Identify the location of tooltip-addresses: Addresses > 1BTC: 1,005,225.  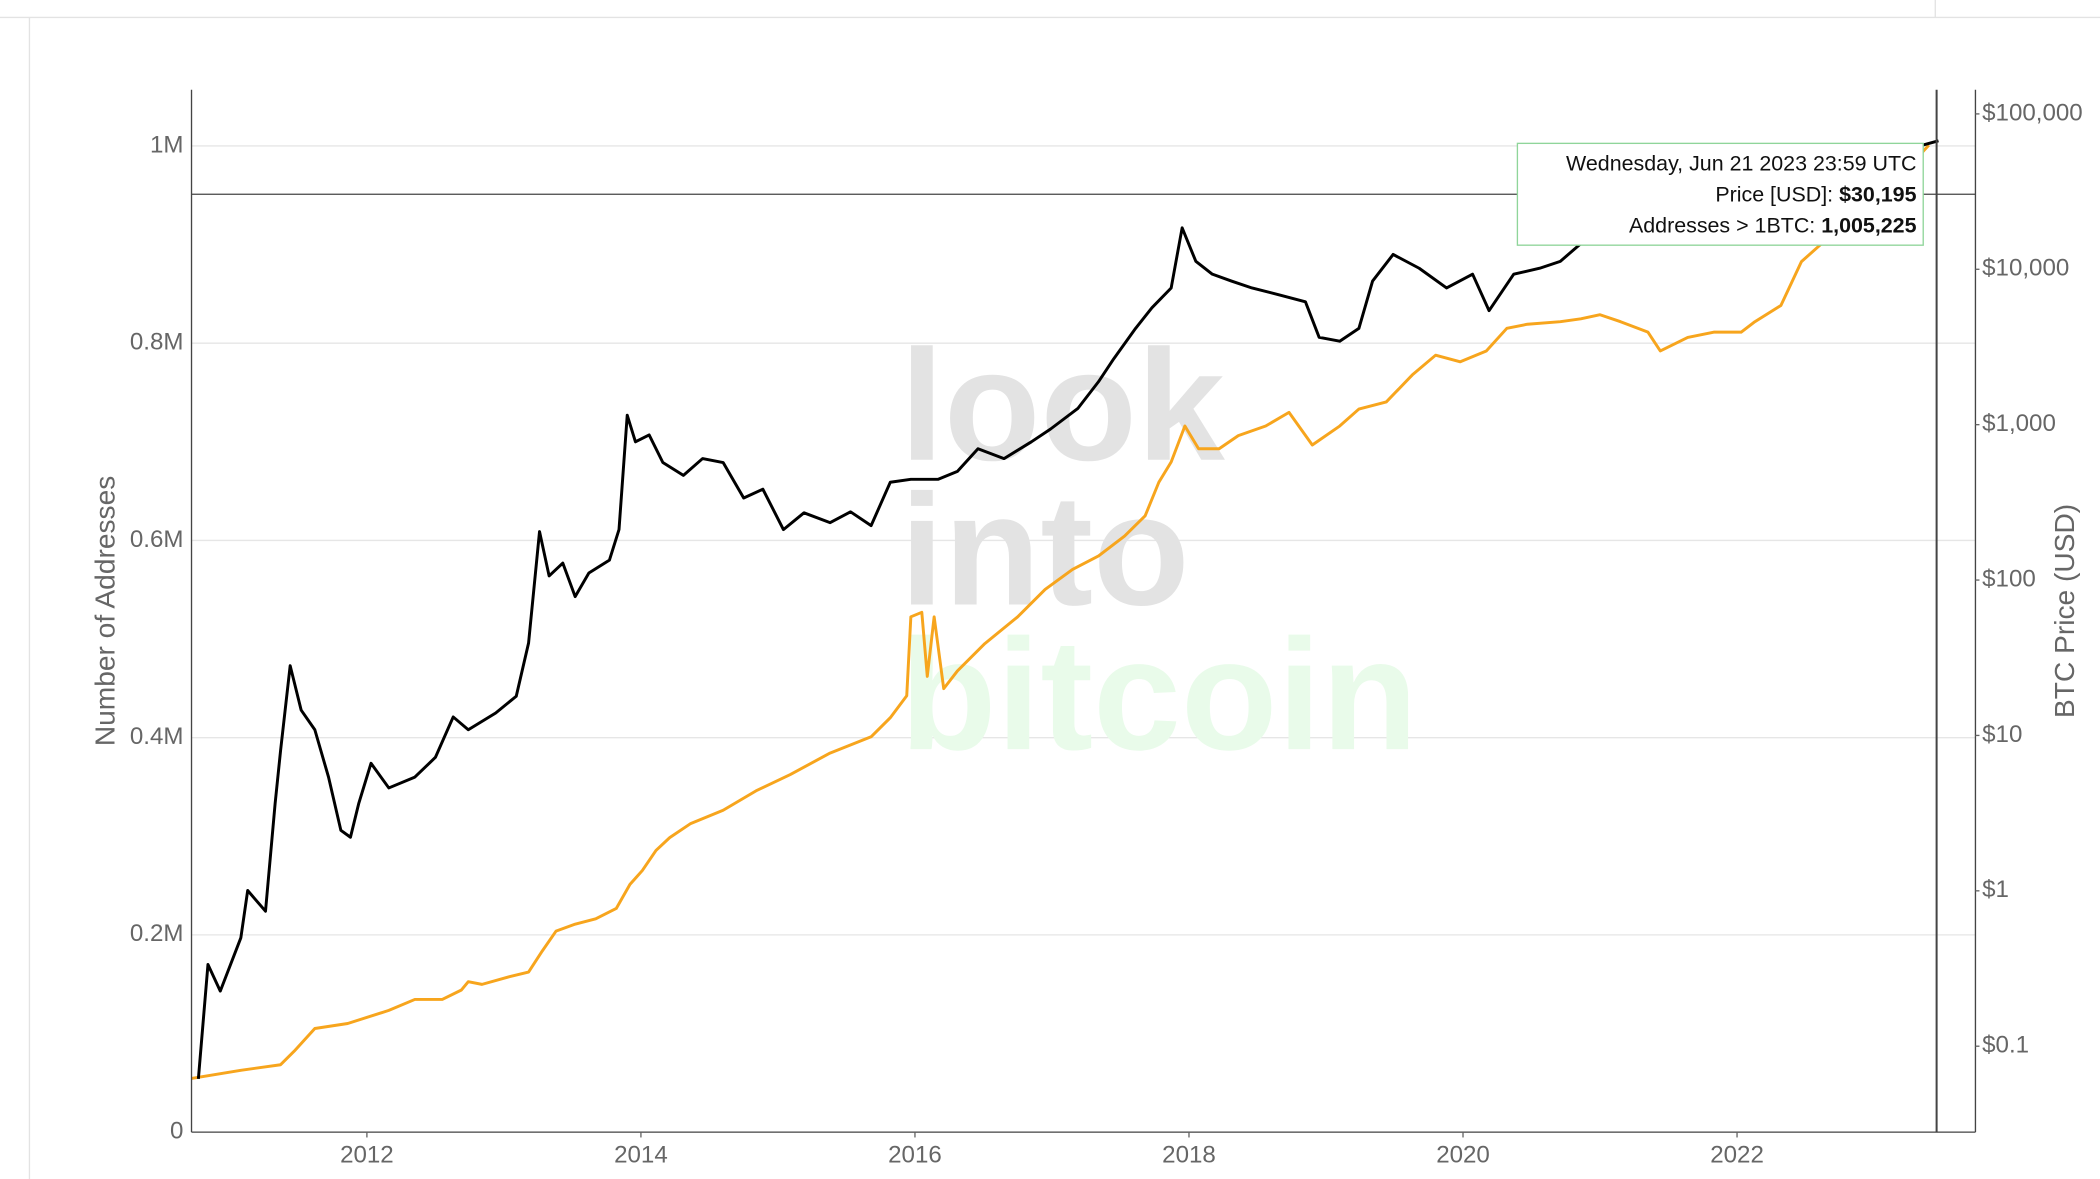
(1773, 225).